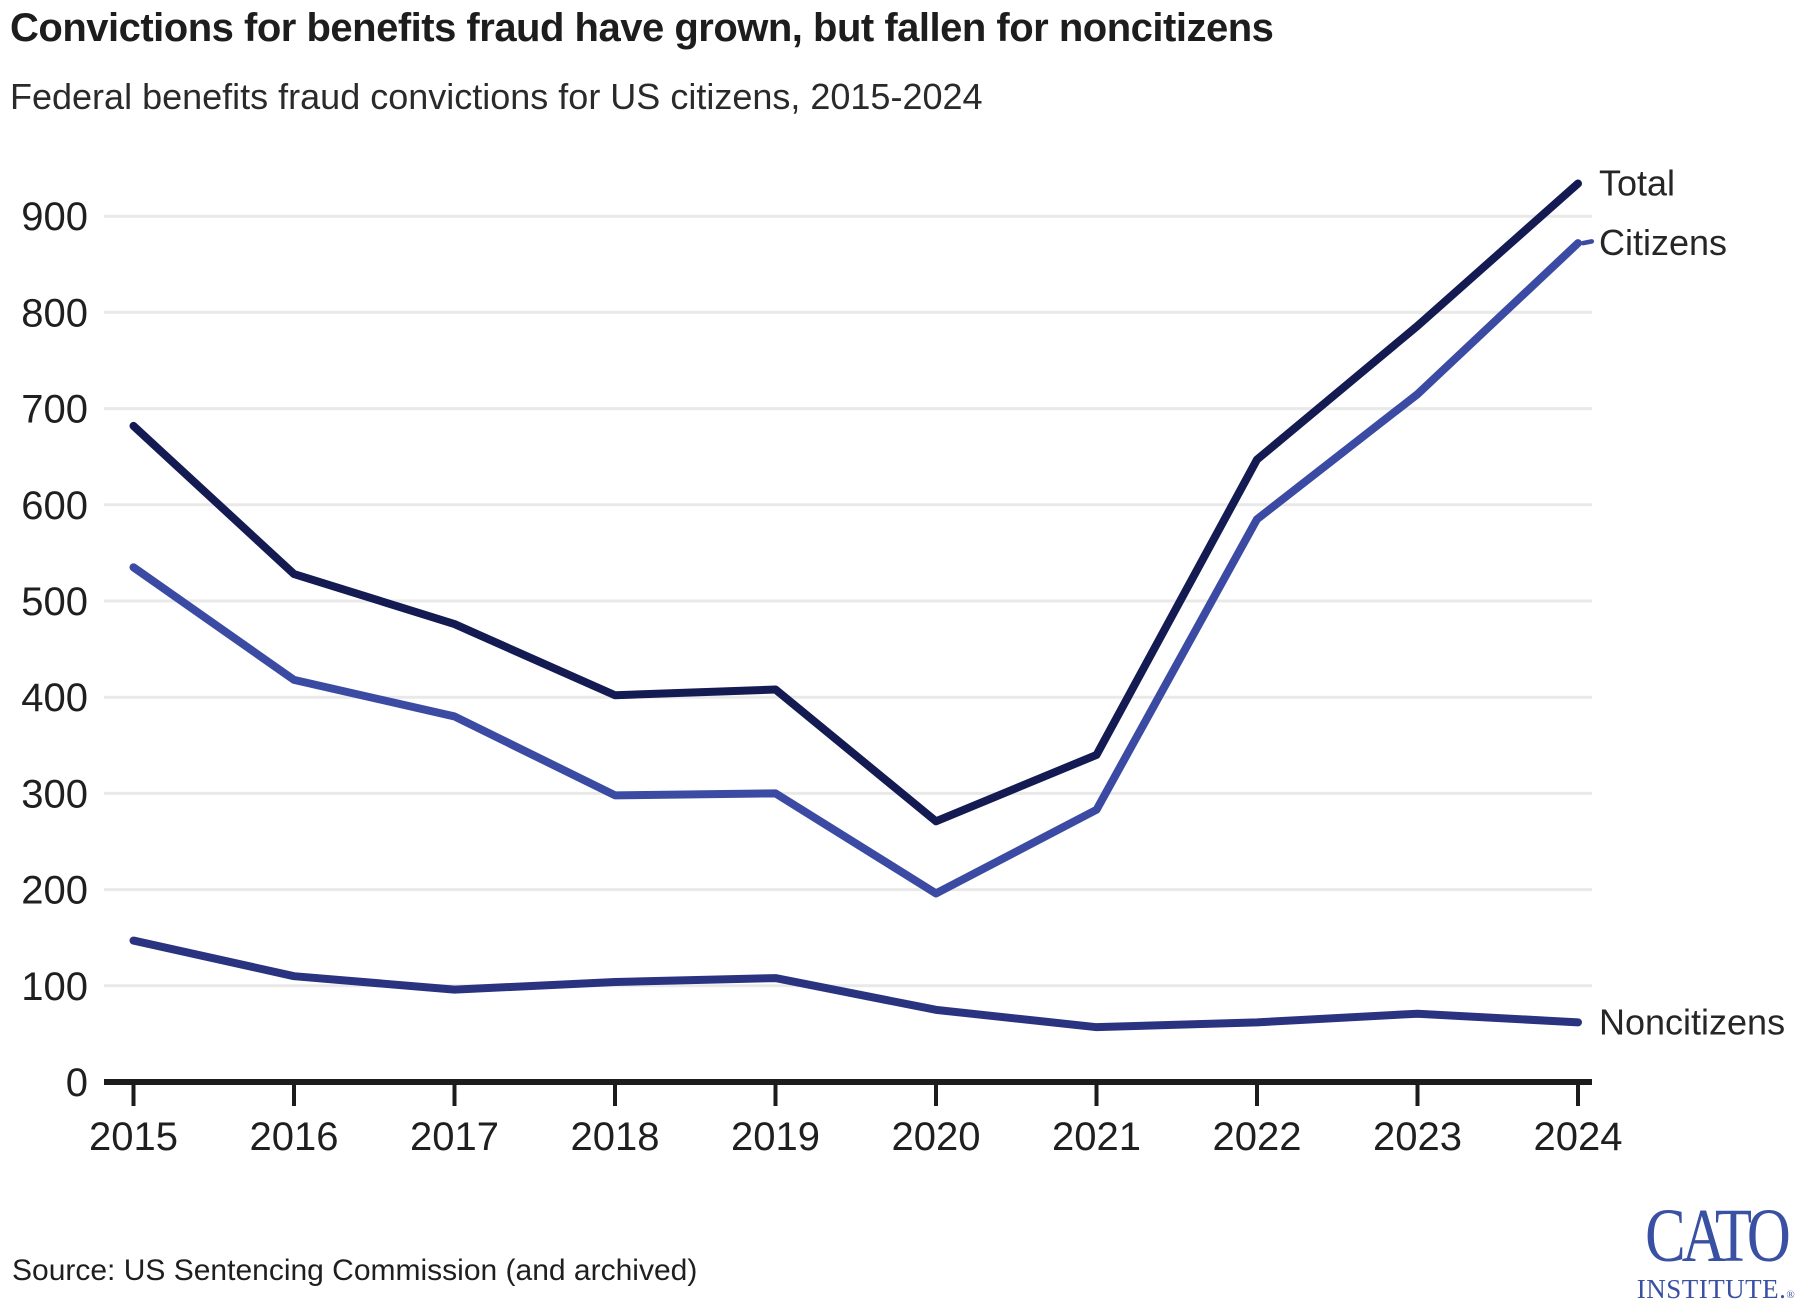 The height and width of the screenshot is (1310, 1820). What do you see at coordinates (1096, 1137) in the screenshot?
I see `x-tick-label-2021: 2021` at bounding box center [1096, 1137].